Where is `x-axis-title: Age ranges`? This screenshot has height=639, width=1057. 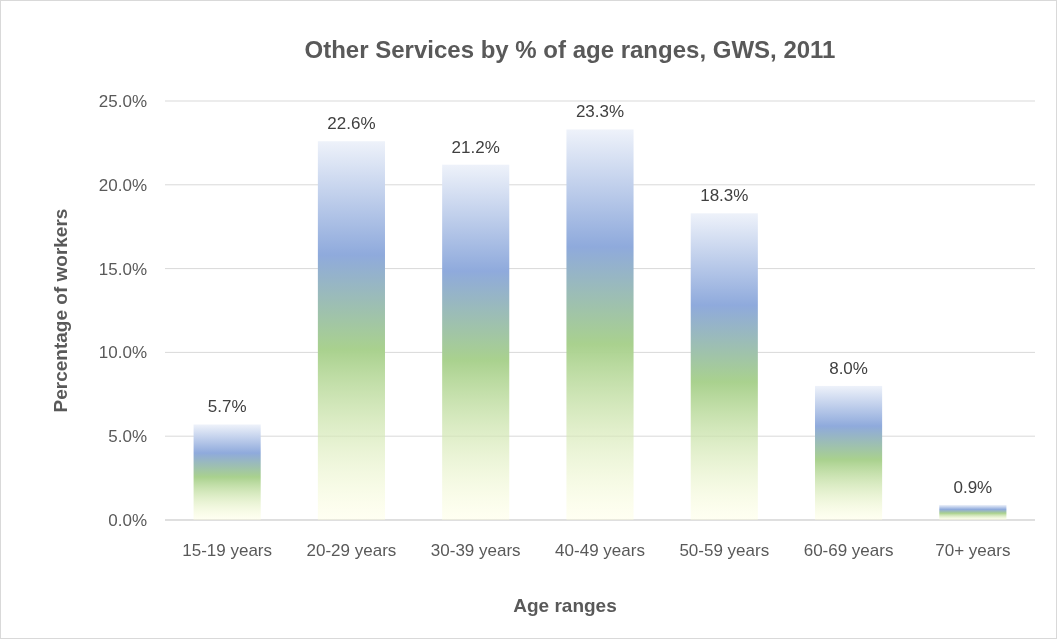
x-axis-title: Age ranges is located at coordinates (565, 605).